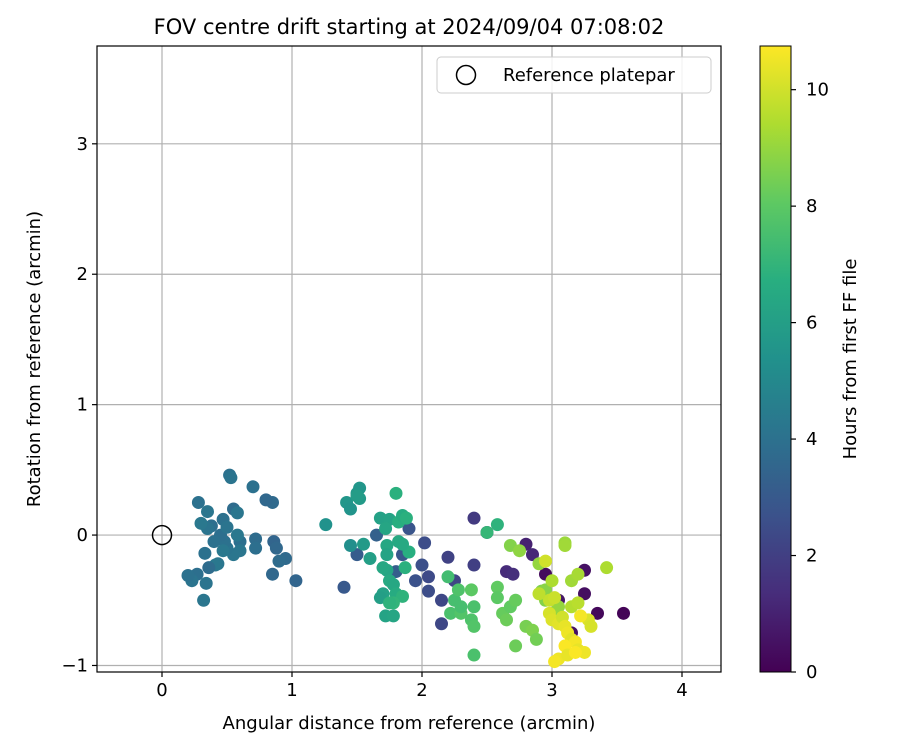  What do you see at coordinates (161, 690) in the screenshot?
I see `x-tick-label: 0` at bounding box center [161, 690].